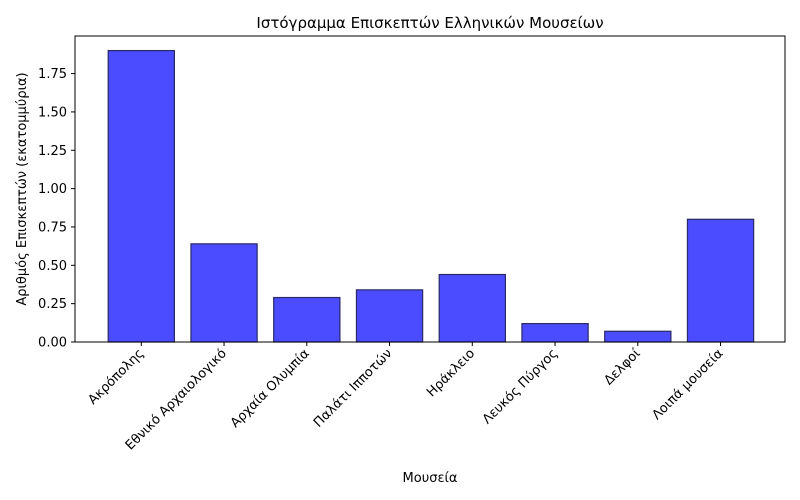 The width and height of the screenshot is (800, 500). Describe the element at coordinates (52, 151) in the screenshot. I see `y-tick-label-5: 1.25` at that location.